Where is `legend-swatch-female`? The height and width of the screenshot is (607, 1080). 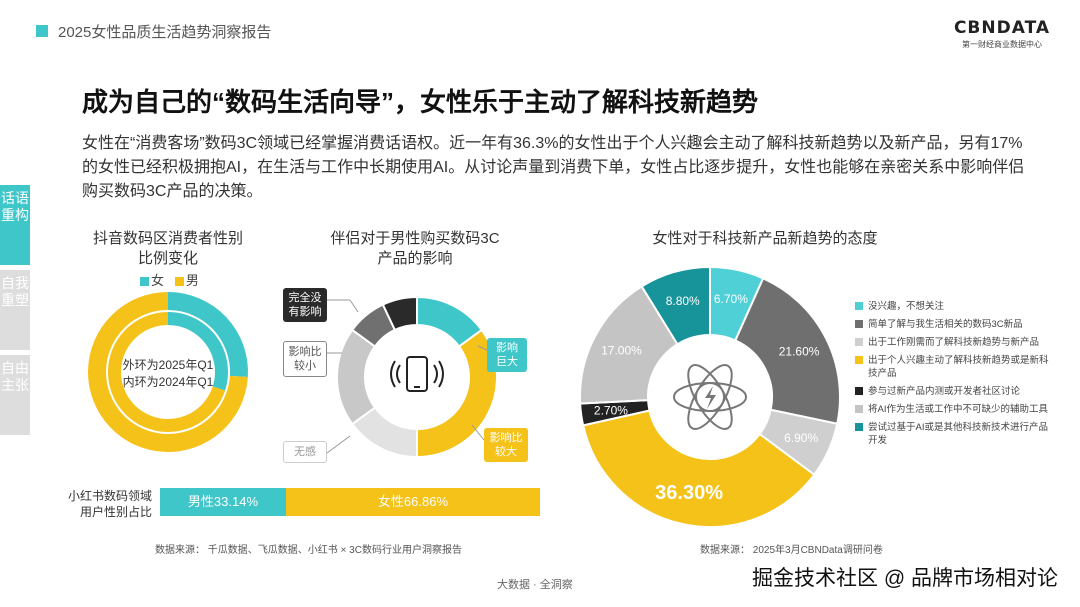 legend-swatch-female is located at coordinates (144, 282).